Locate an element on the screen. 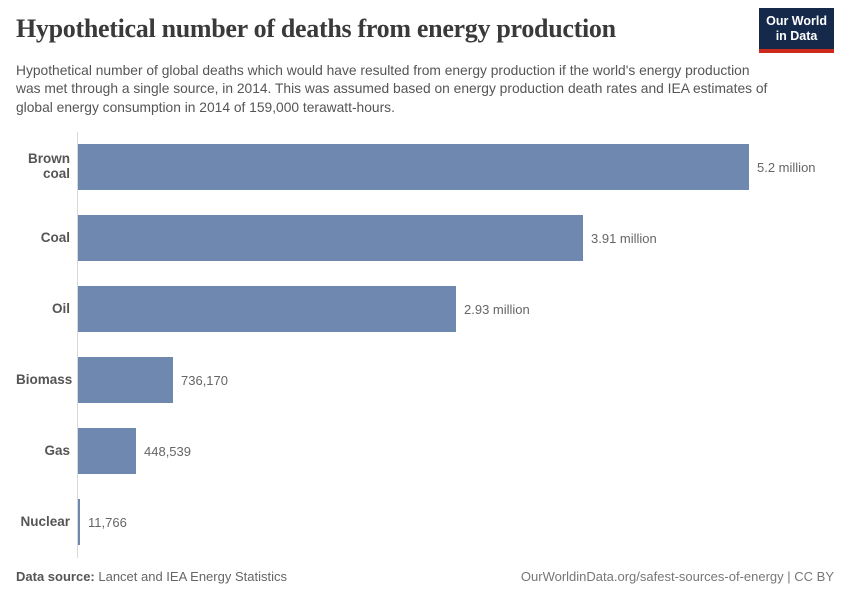 This screenshot has height=600, width=850. value-label: 736,170 is located at coordinates (204, 380).